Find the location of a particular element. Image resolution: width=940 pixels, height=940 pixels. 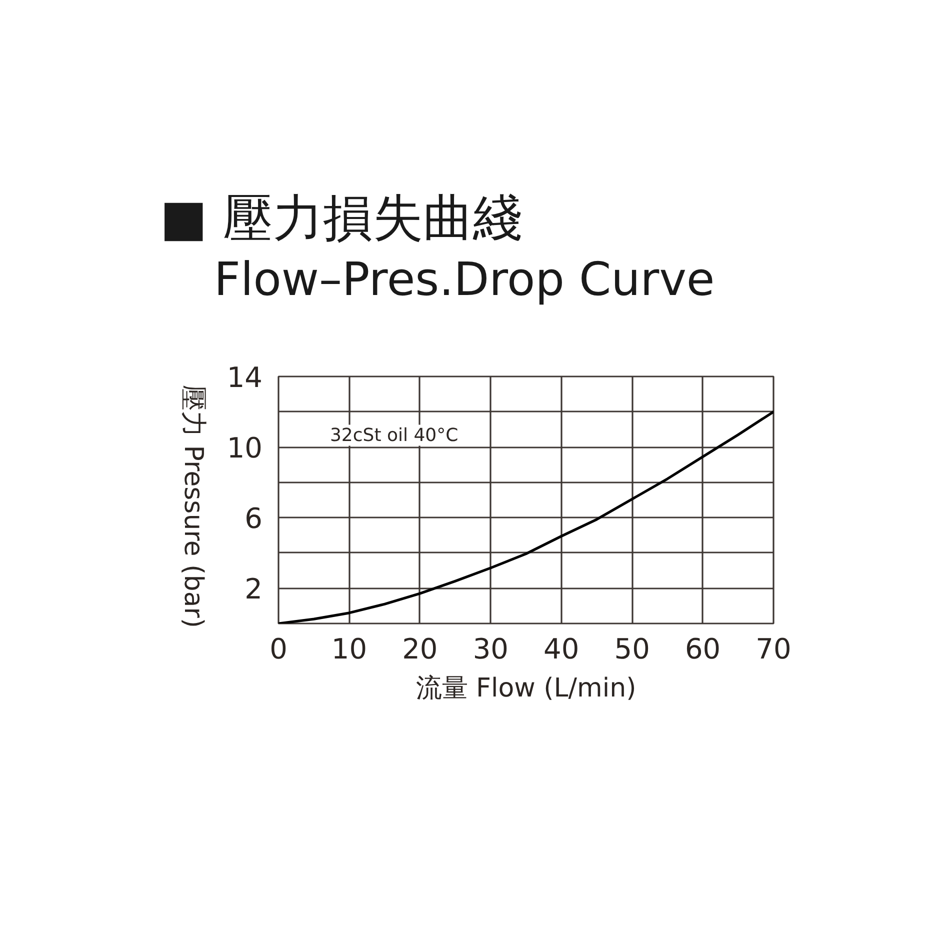

x-tick-label: 0 is located at coordinates (279, 649).